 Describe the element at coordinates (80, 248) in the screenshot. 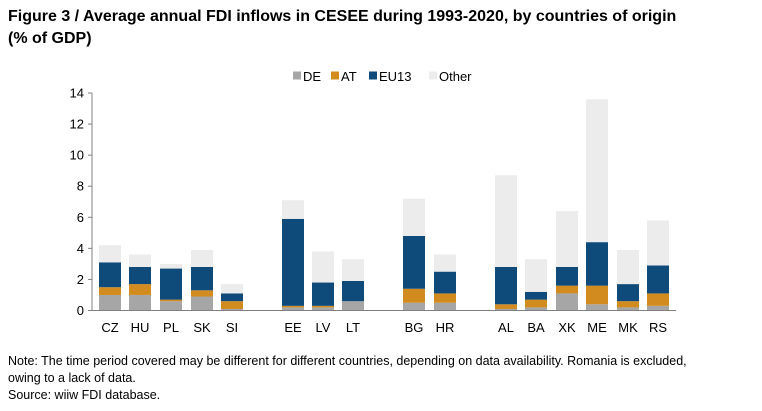

I see `y-tick-label: 4` at that location.